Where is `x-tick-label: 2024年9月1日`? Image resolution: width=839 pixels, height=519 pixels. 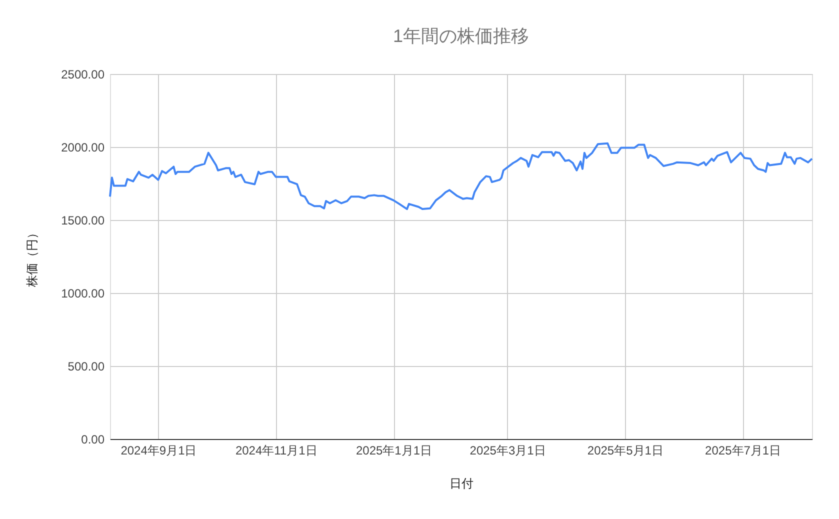 x-tick-label: 2024年9月1日 is located at coordinates (158, 451).